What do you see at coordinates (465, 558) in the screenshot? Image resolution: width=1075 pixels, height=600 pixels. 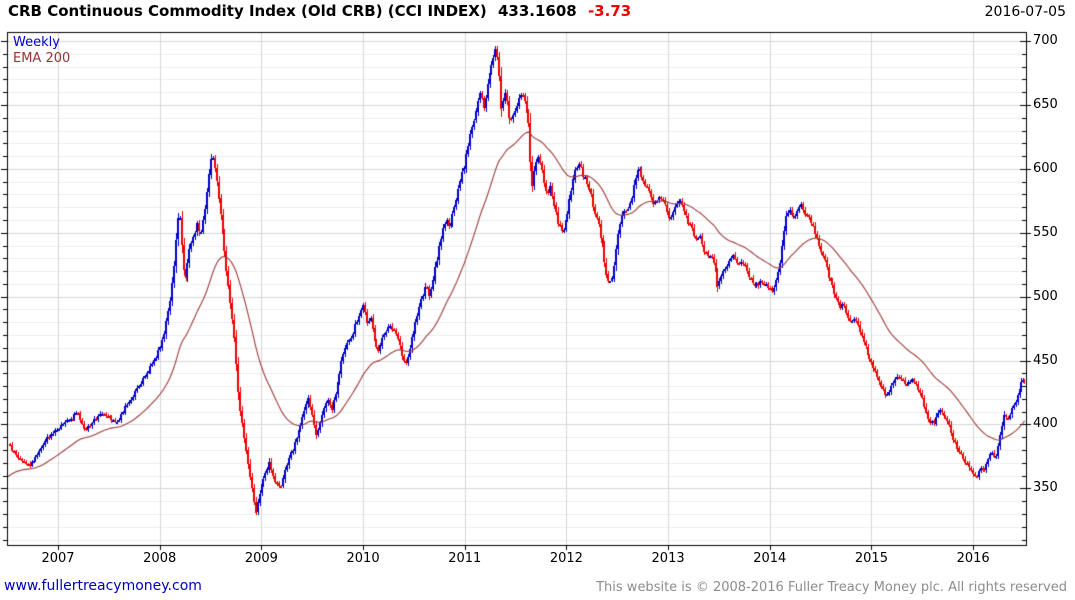 I see `x-axis-label: 2011` at bounding box center [465, 558].